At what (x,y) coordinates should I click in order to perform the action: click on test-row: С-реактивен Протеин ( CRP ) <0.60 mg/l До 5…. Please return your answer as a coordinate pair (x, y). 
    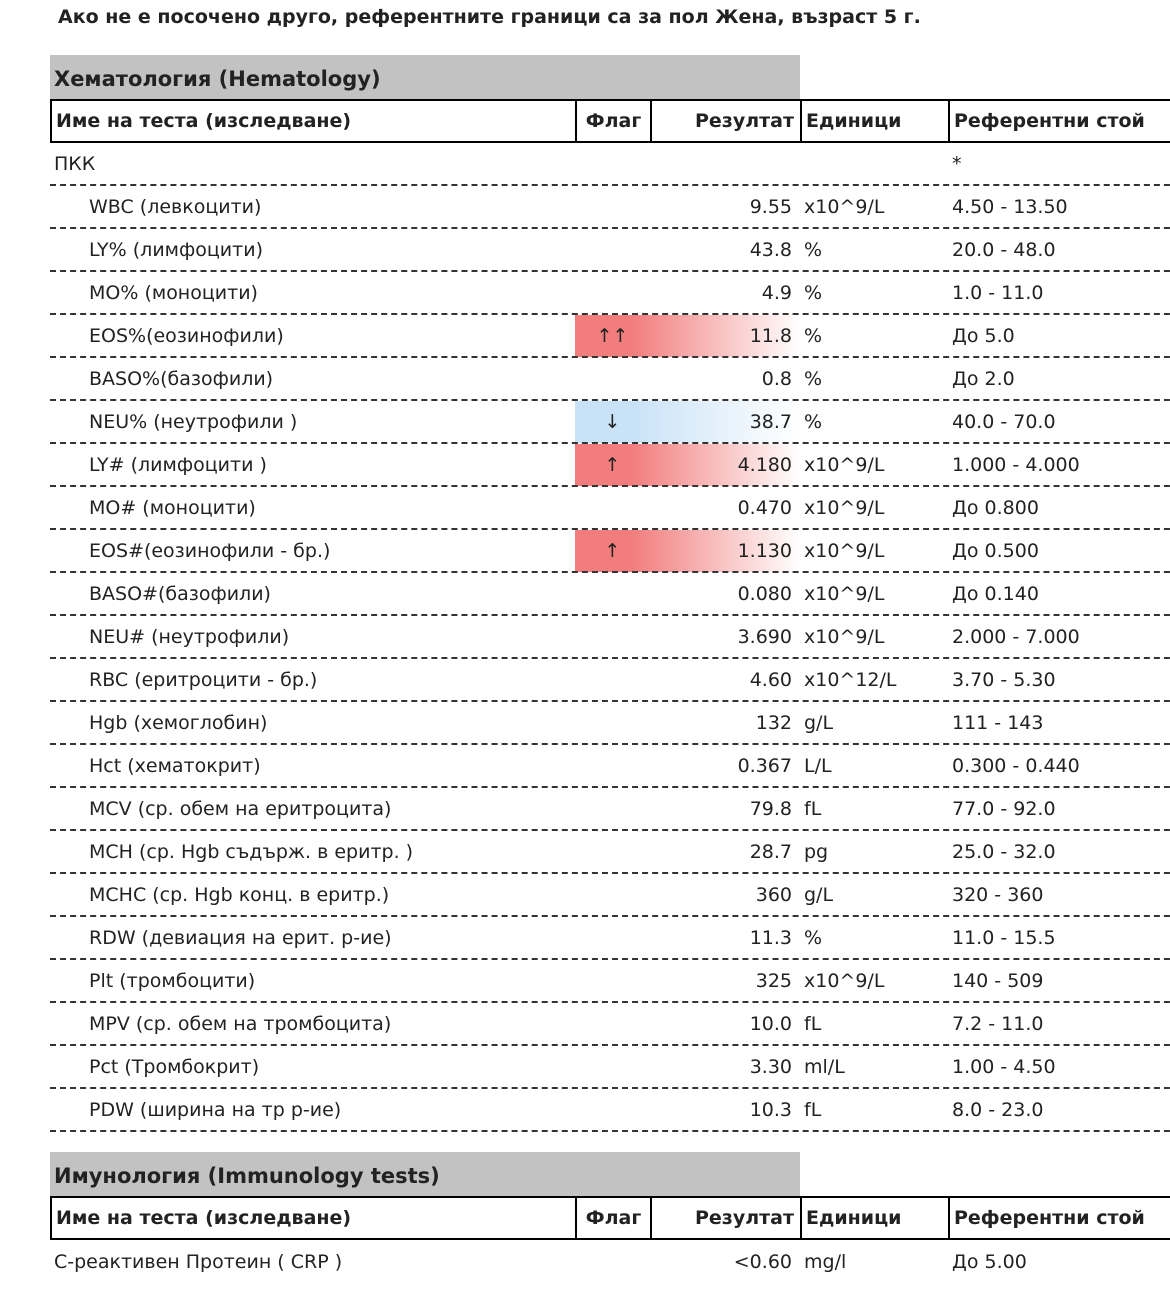
    Looking at the image, I should click on (610, 1261).